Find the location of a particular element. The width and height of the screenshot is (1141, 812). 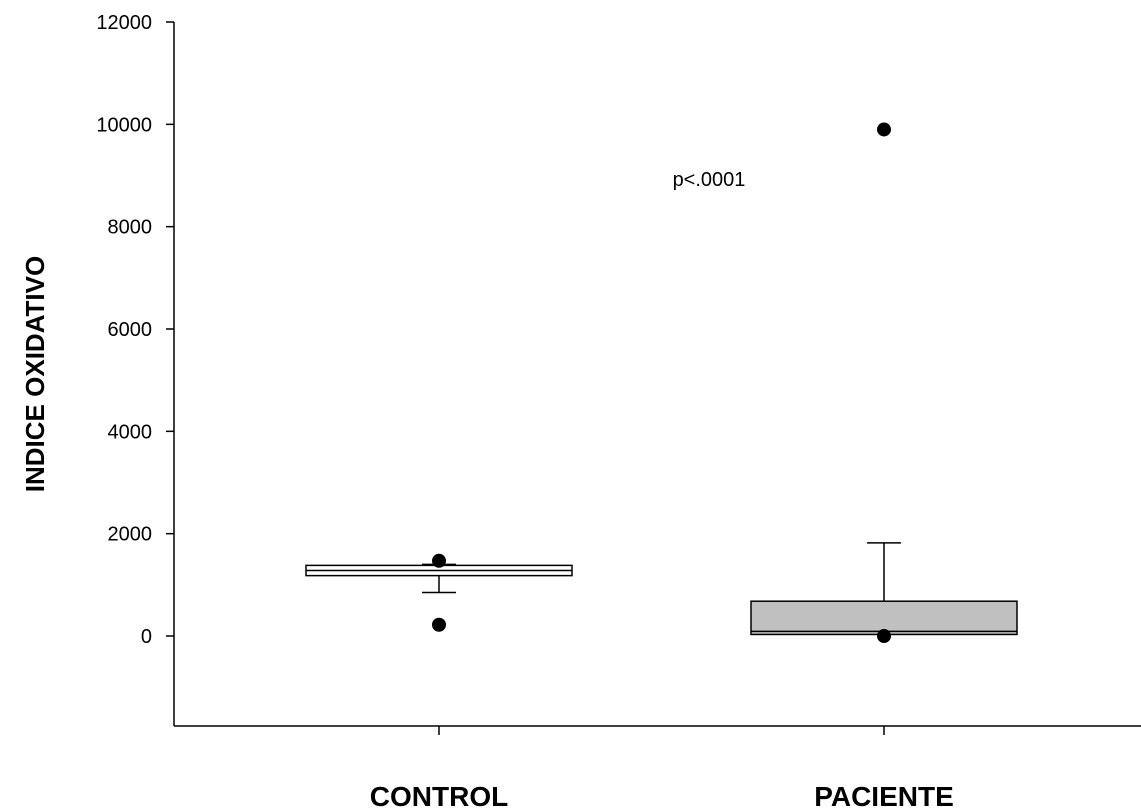

y-tick-label: 0 is located at coordinates (146, 637).